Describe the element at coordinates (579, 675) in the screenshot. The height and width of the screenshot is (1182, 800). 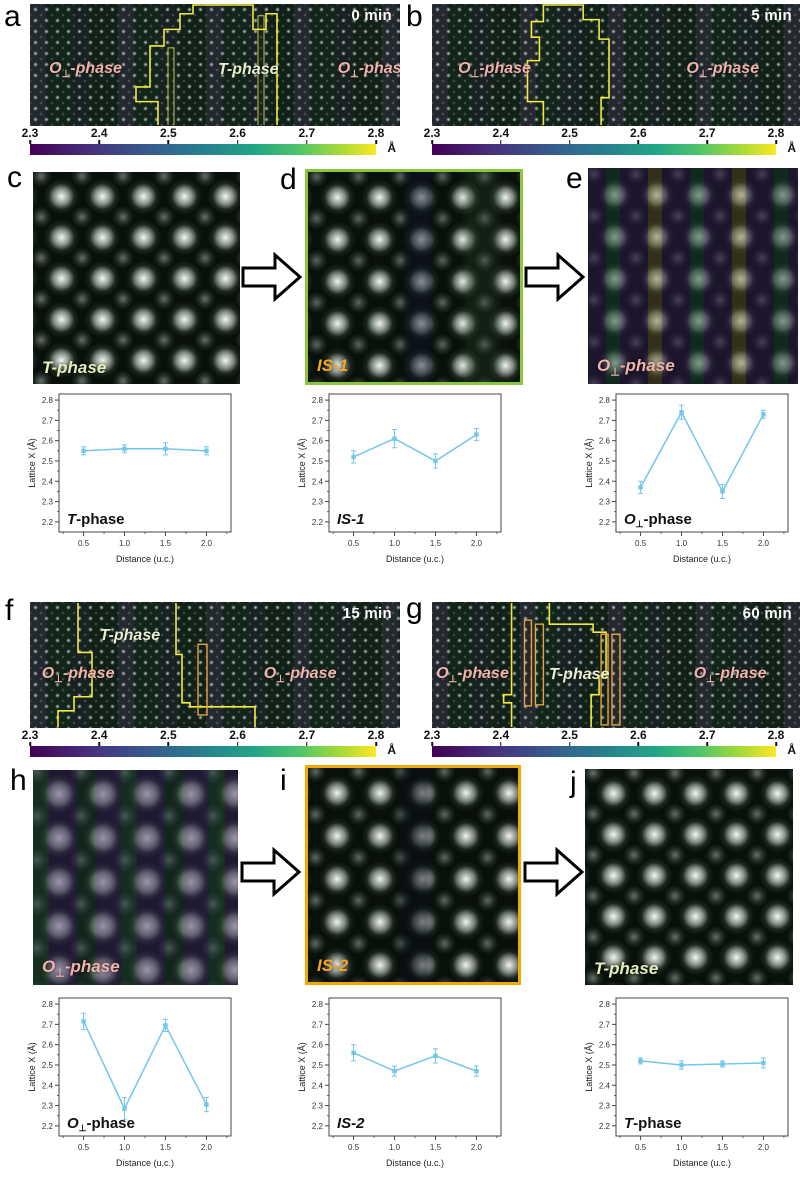
I see `phase-label: T-phase` at that location.